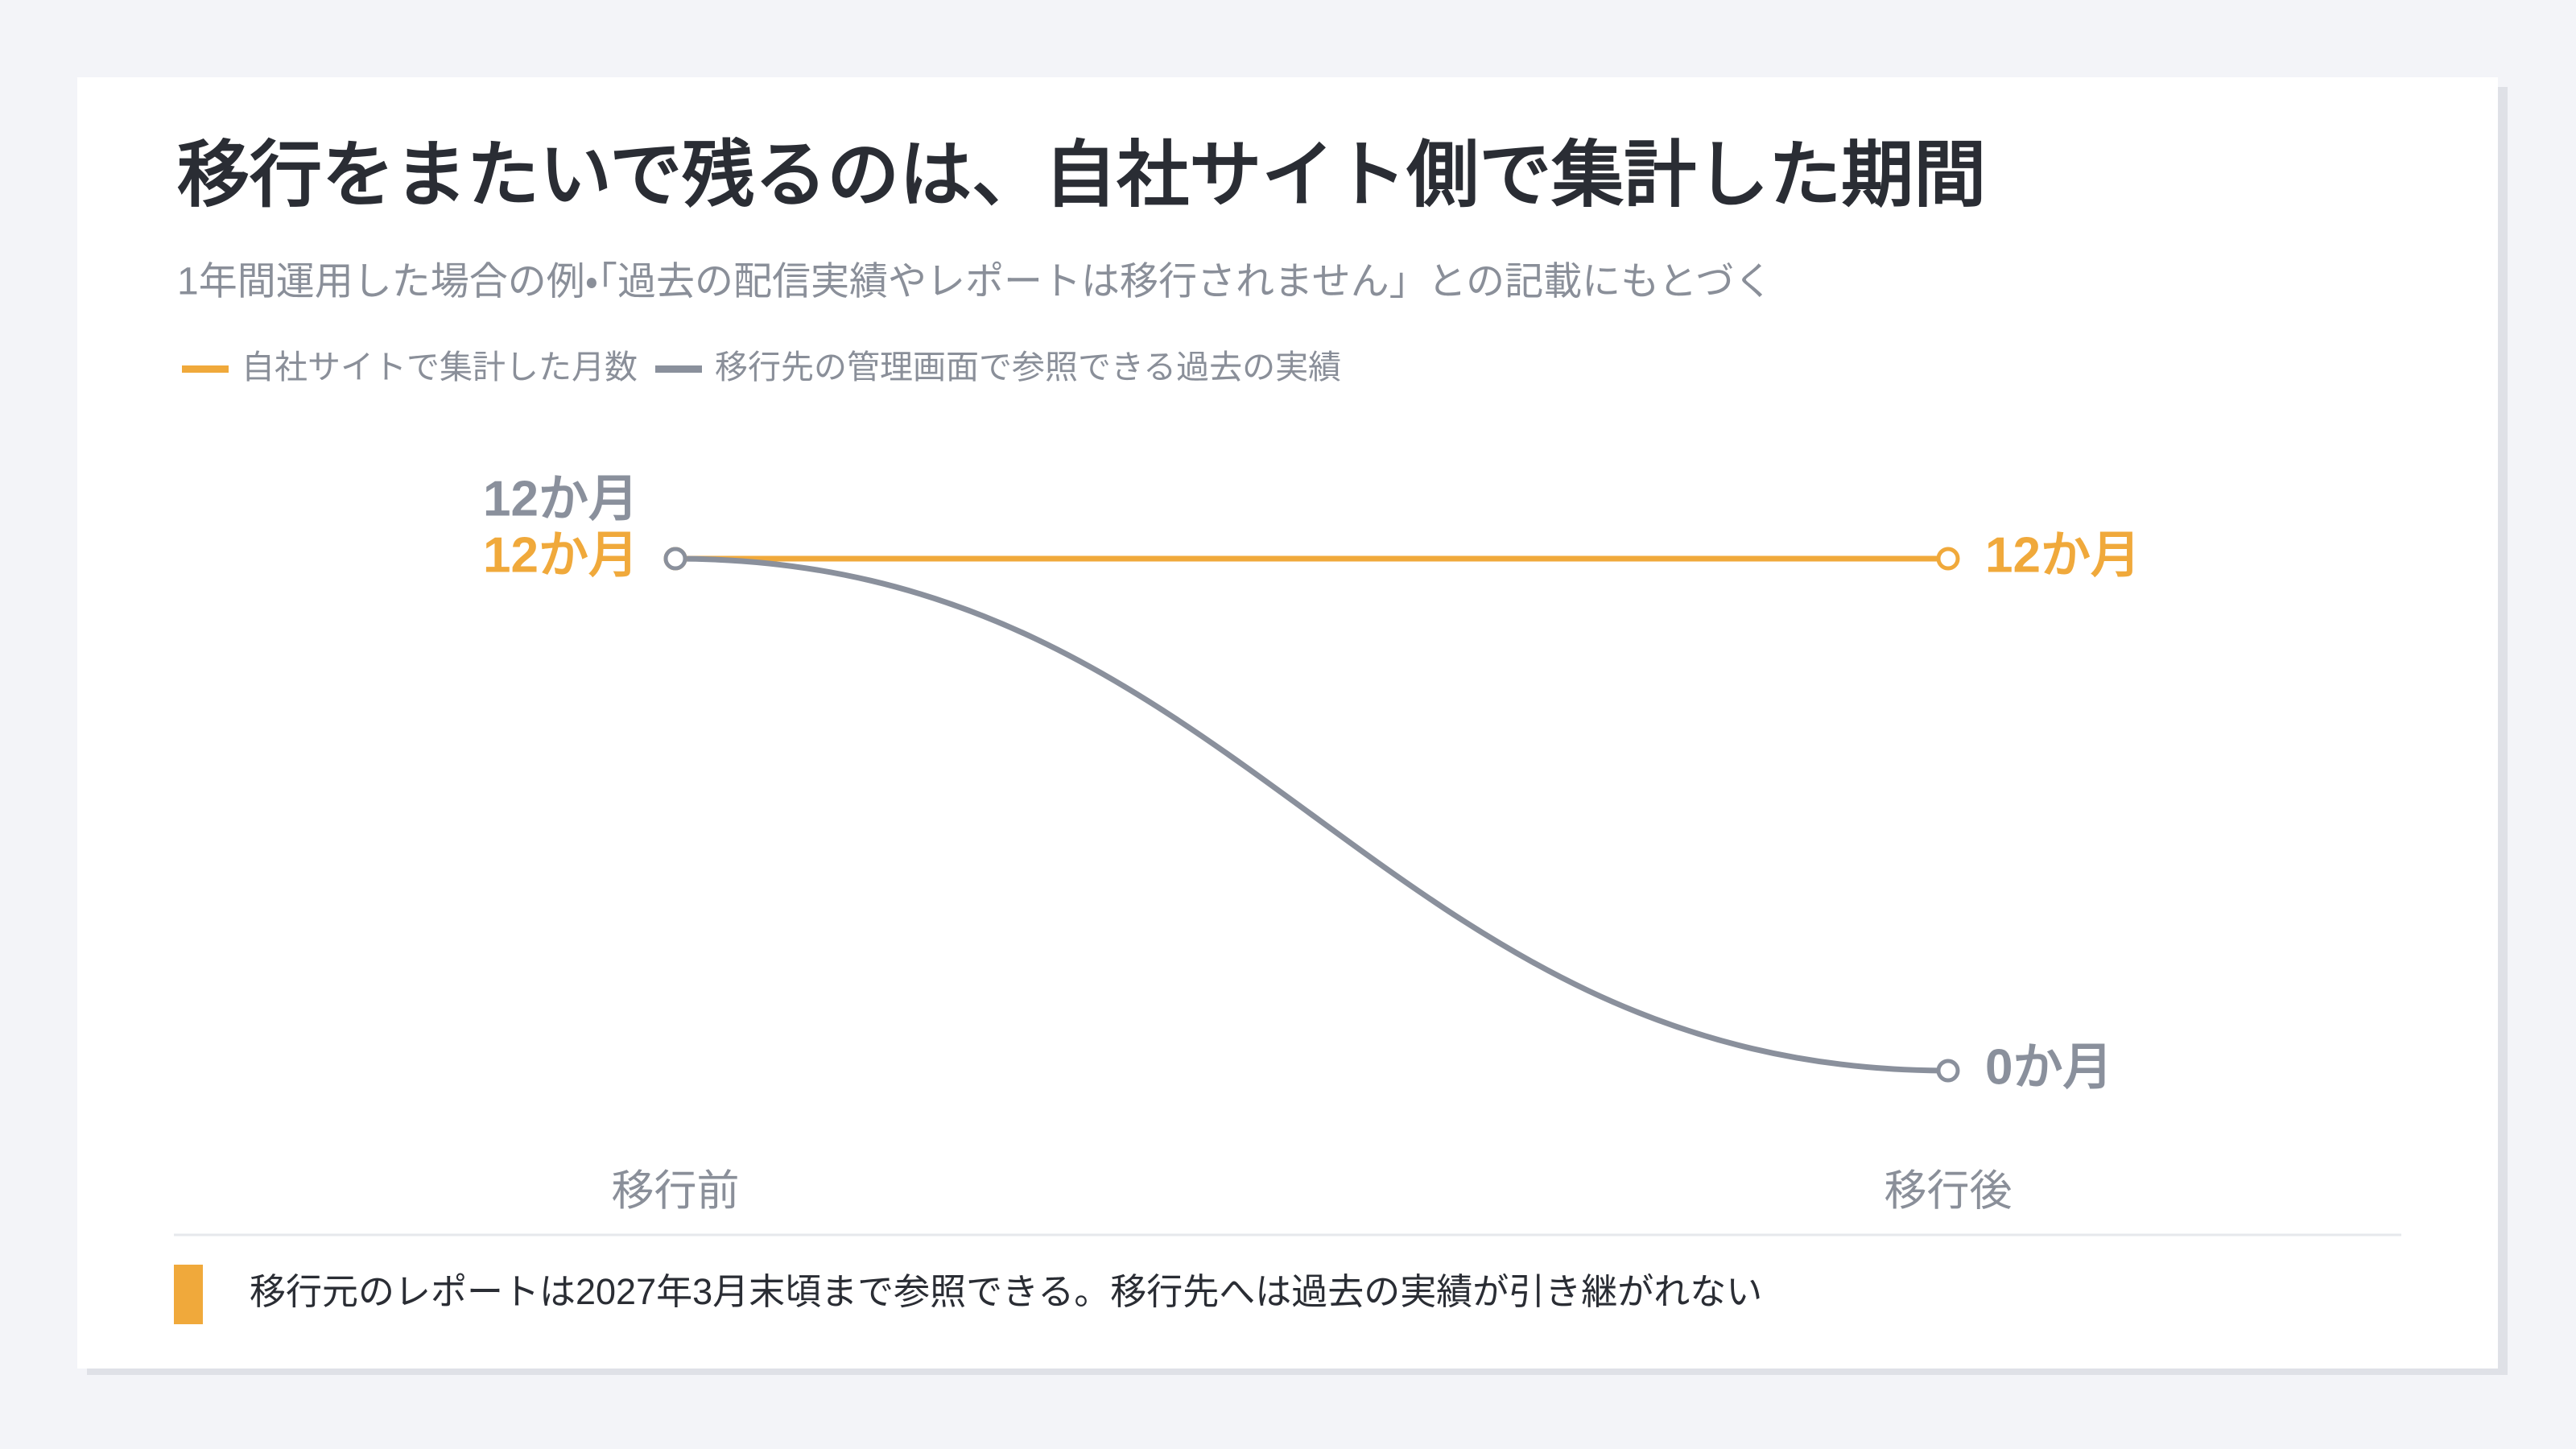 The image size is (2576, 1449). What do you see at coordinates (1081, 175) in the screenshot?
I see `chart-title: 移行をまたいで残るのは、自社サイト側で集計した期間` at bounding box center [1081, 175].